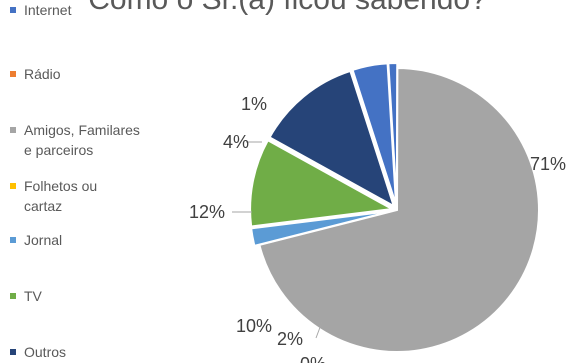 This screenshot has height=363, width=575. I want to click on legend-label: Jornal, so click(43, 240).